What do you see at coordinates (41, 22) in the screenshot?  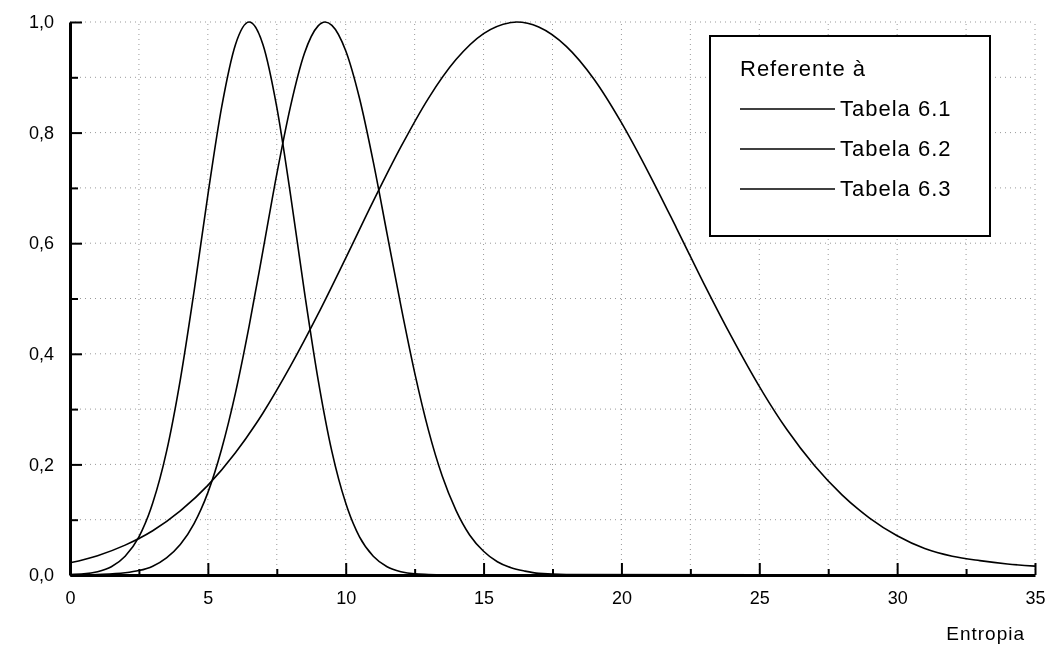 I see `y-tick-label: 1,0` at bounding box center [41, 22].